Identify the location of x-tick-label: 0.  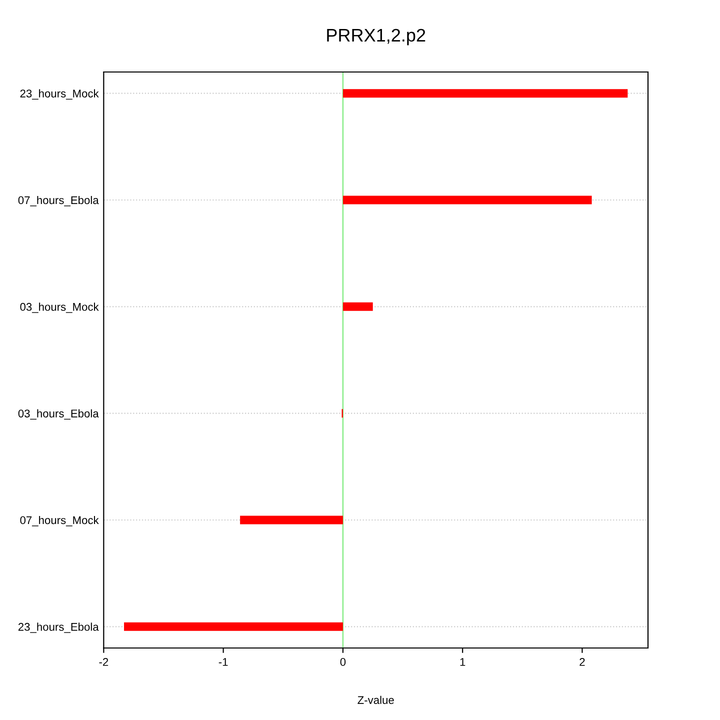
(343, 662).